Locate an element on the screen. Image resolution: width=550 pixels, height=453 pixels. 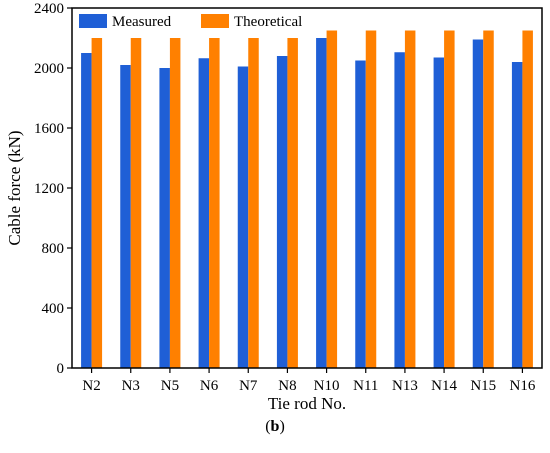
x-tick-label: N3 is located at coordinates (131, 386).